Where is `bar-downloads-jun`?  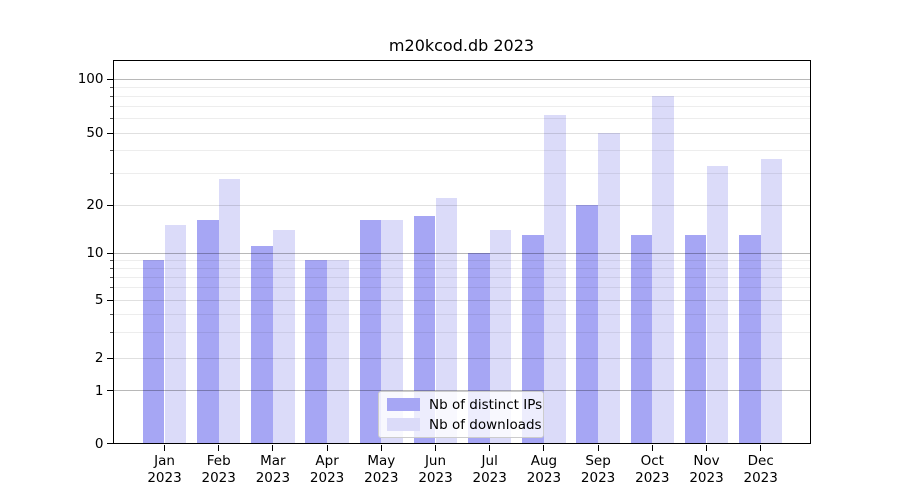
bar-downloads-jun is located at coordinates (446, 320).